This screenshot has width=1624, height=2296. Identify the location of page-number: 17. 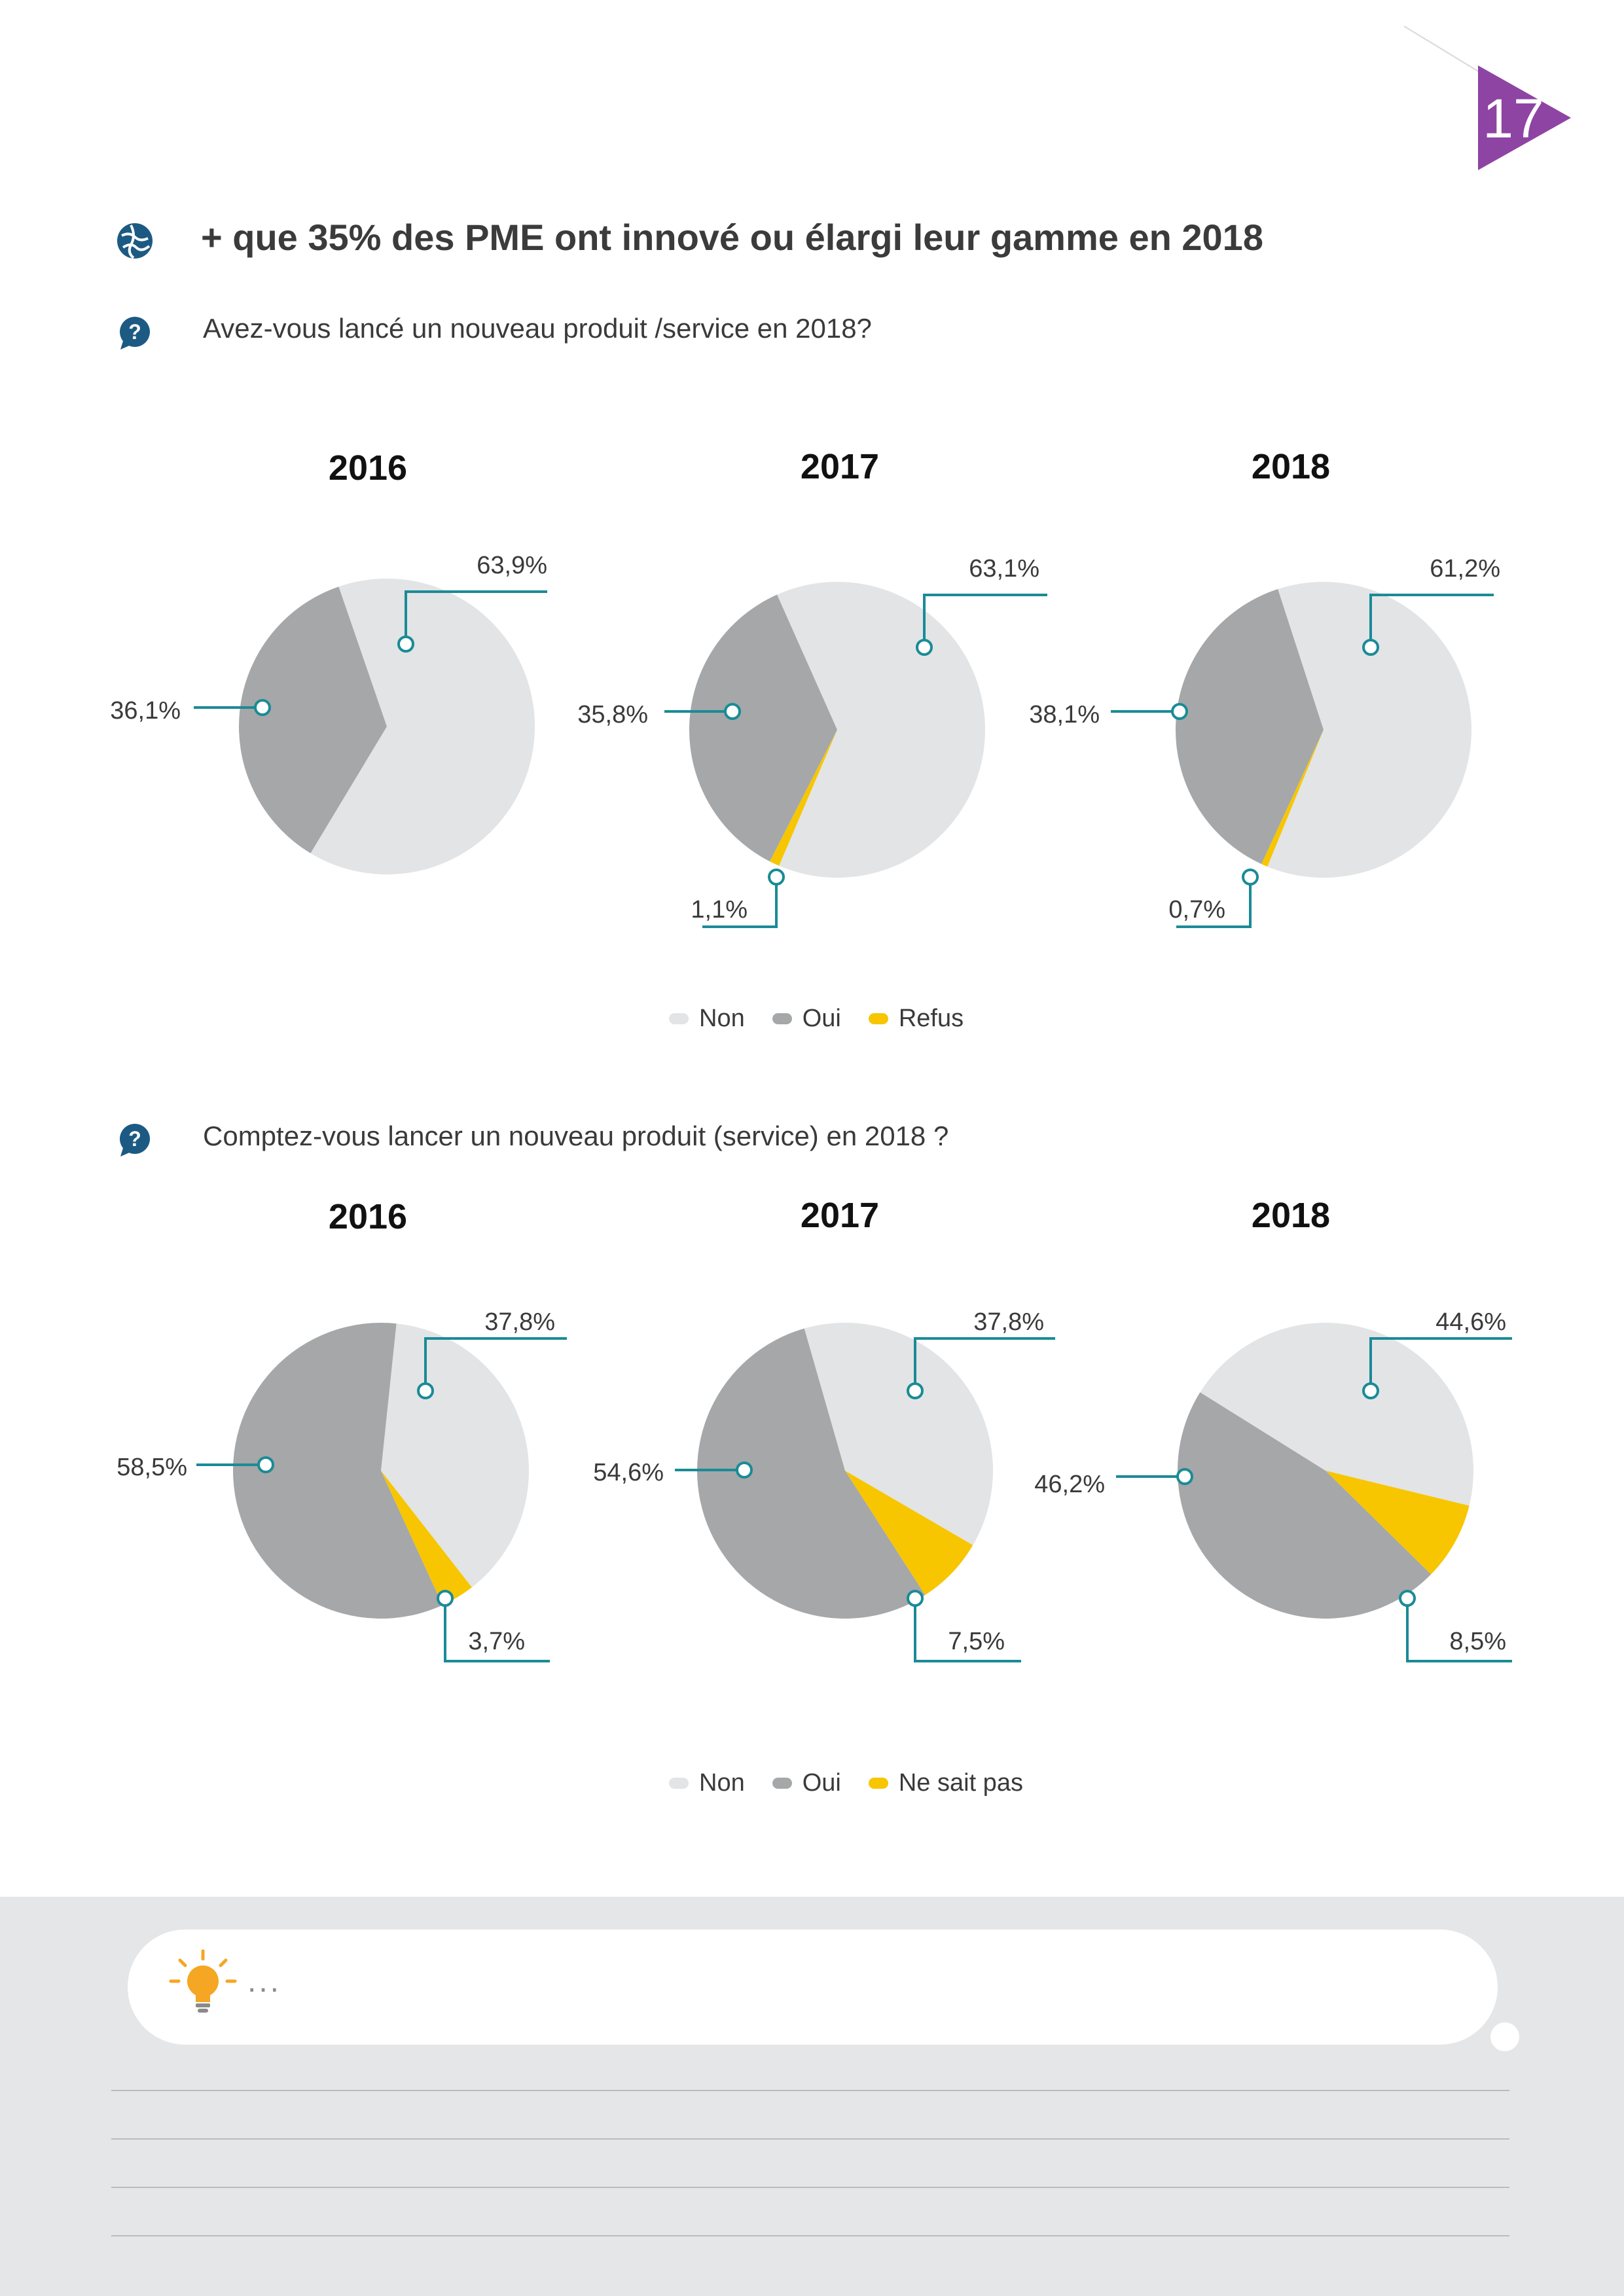
(1513, 118).